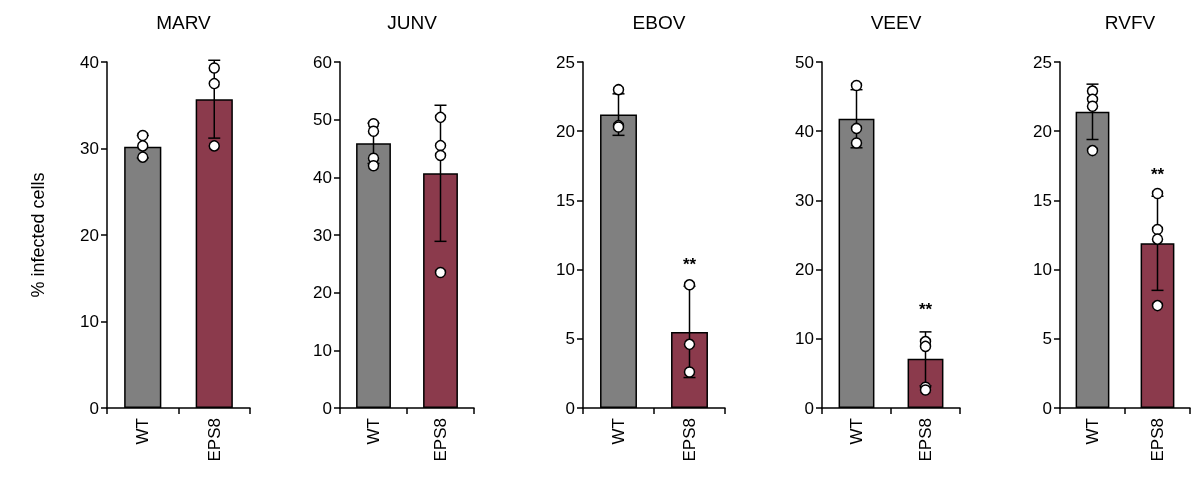 This screenshot has width=1194, height=480. Describe the element at coordinates (896, 22) in the screenshot. I see `chart-title: VEEV` at that location.